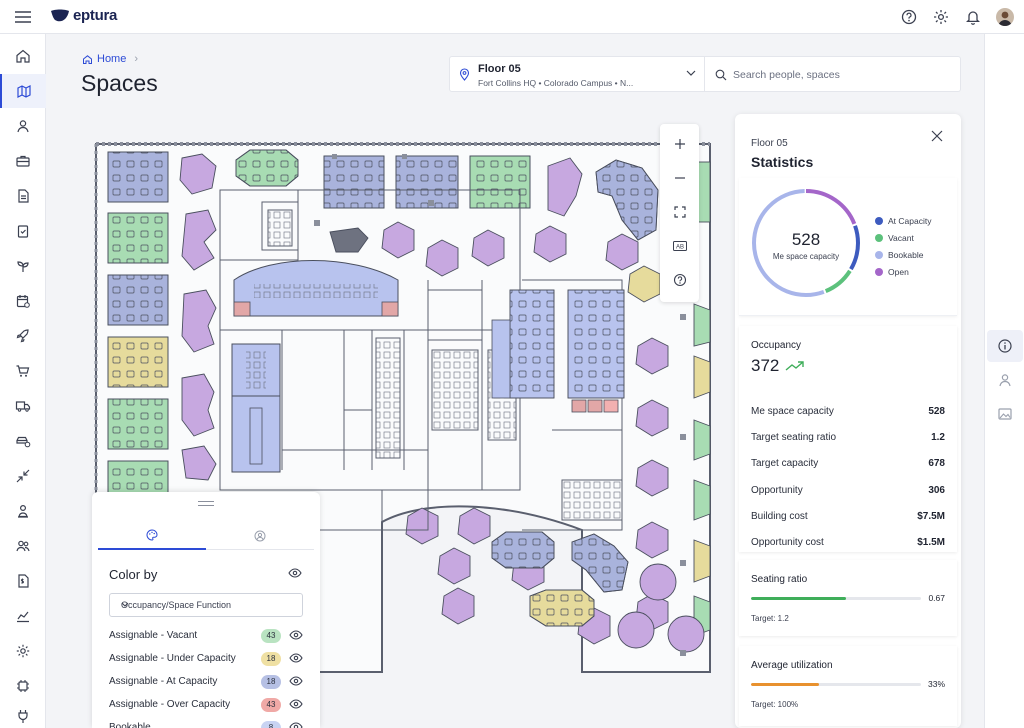  Describe the element at coordinates (23, 301) in the screenshot. I see `nav-bookings` at that location.